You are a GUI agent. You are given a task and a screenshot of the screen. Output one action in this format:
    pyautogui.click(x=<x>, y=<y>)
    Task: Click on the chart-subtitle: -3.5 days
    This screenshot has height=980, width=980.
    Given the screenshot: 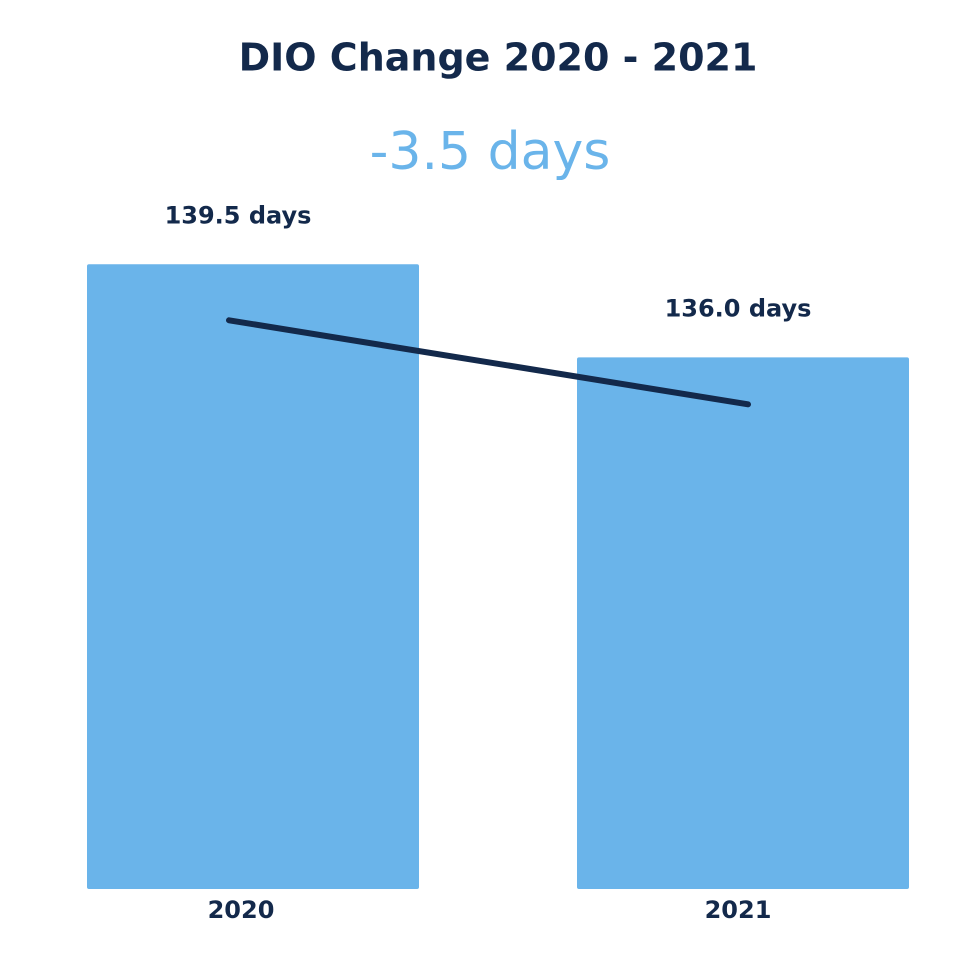 What is the action you would take?
    pyautogui.click(x=490, y=152)
    